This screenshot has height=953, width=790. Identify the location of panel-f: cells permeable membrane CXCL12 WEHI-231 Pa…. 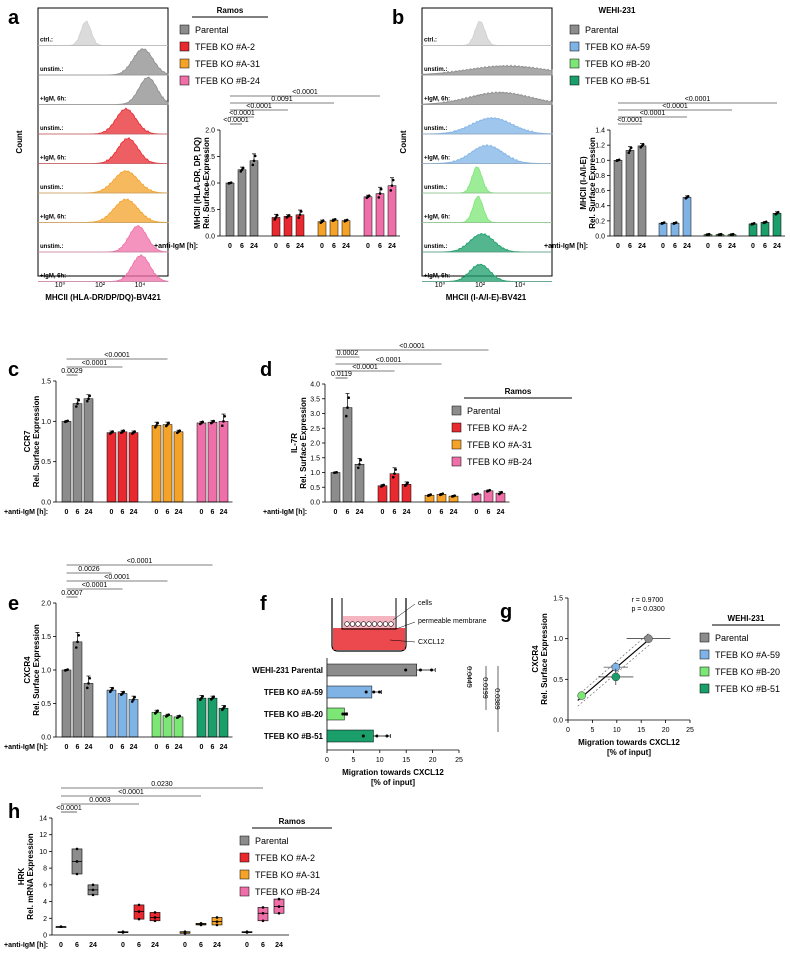
(376, 692).